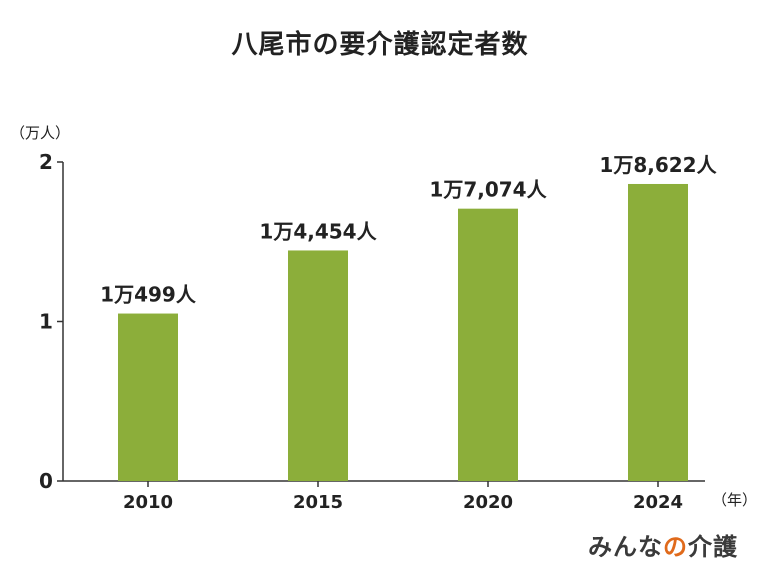  What do you see at coordinates (488, 190) in the screenshot?
I see `data-label: 1万7,074人` at bounding box center [488, 190].